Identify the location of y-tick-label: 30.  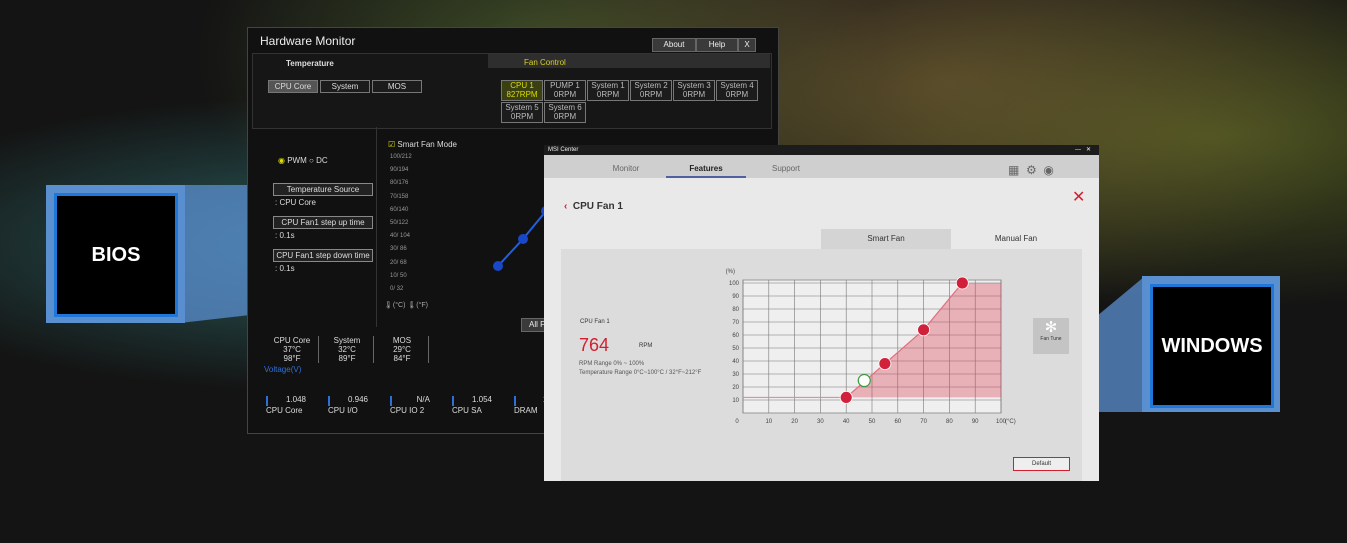
(735, 375).